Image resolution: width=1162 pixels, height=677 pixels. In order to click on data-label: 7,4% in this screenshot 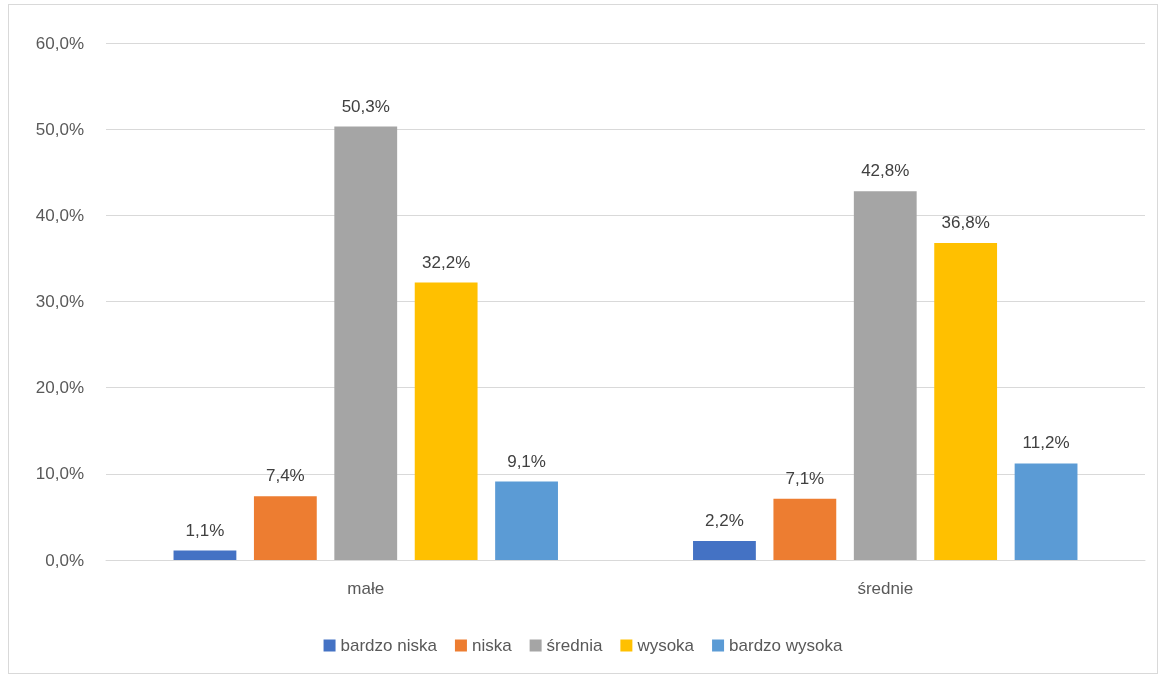, I will do `click(285, 476)`.